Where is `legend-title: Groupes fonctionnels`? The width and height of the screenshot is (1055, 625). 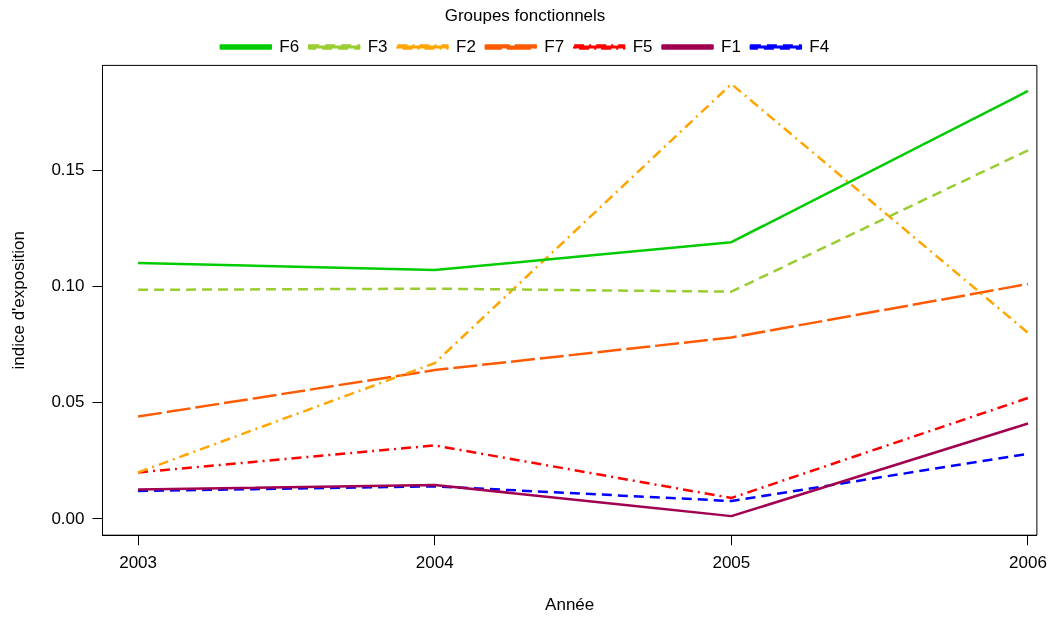
legend-title: Groupes fonctionnels is located at coordinates (525, 16).